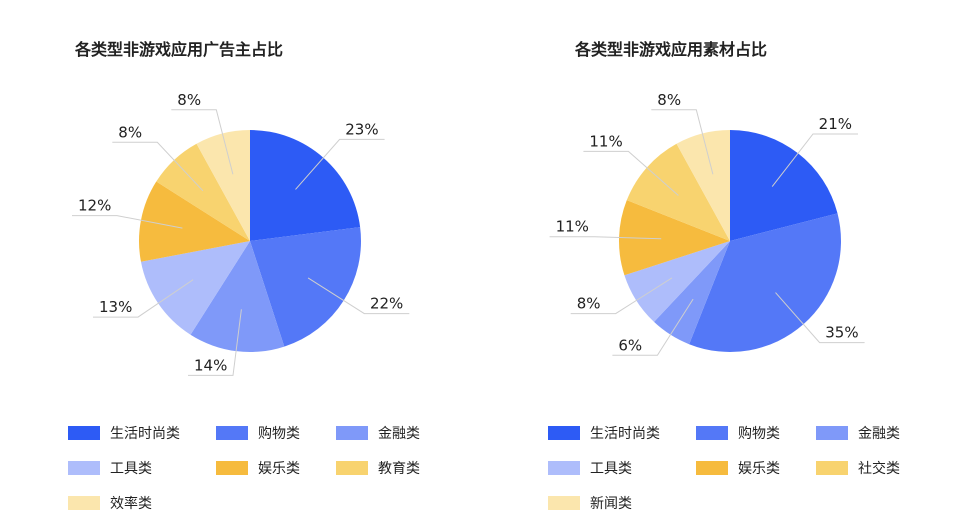 Image resolution: width=960 pixels, height=532 pixels. What do you see at coordinates (879, 469) in the screenshot?
I see `legend-label: 社交类` at bounding box center [879, 469].